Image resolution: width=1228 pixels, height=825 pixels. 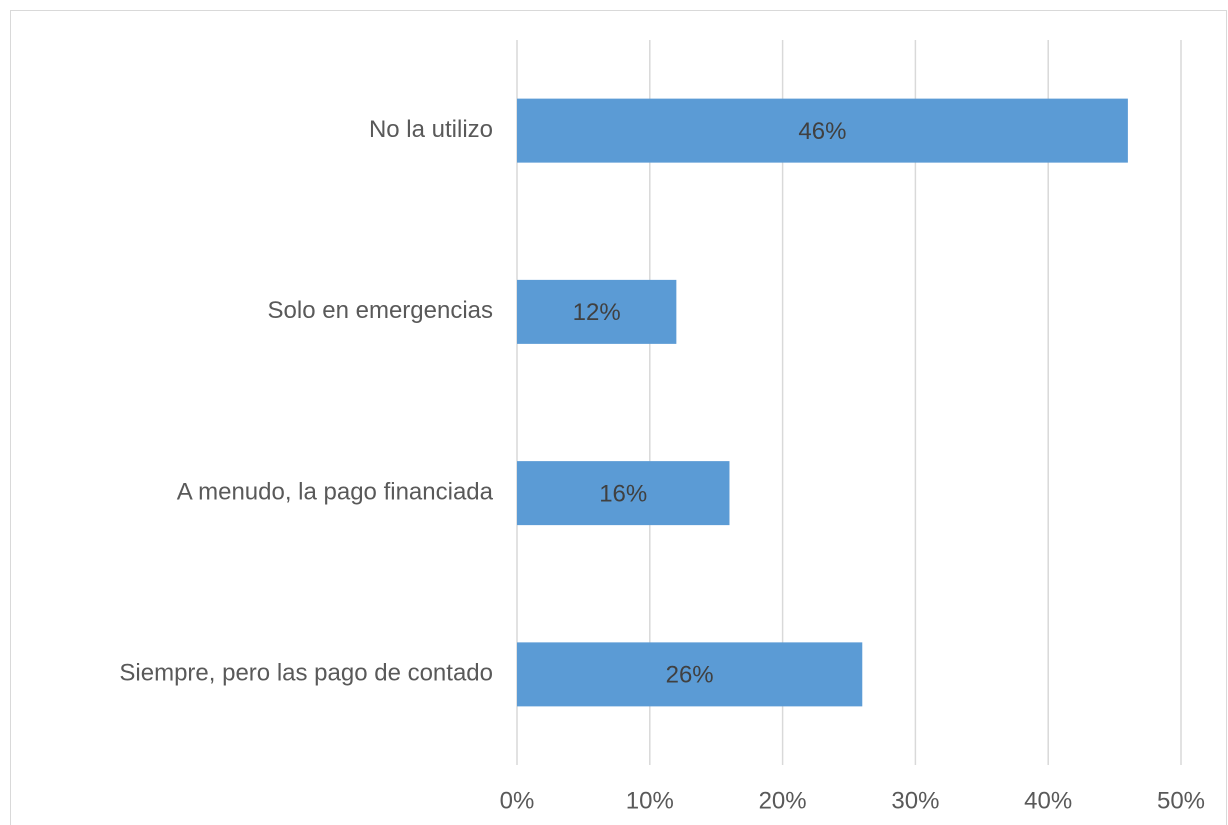 I want to click on x-tick-label: 20%, so click(x=783, y=800).